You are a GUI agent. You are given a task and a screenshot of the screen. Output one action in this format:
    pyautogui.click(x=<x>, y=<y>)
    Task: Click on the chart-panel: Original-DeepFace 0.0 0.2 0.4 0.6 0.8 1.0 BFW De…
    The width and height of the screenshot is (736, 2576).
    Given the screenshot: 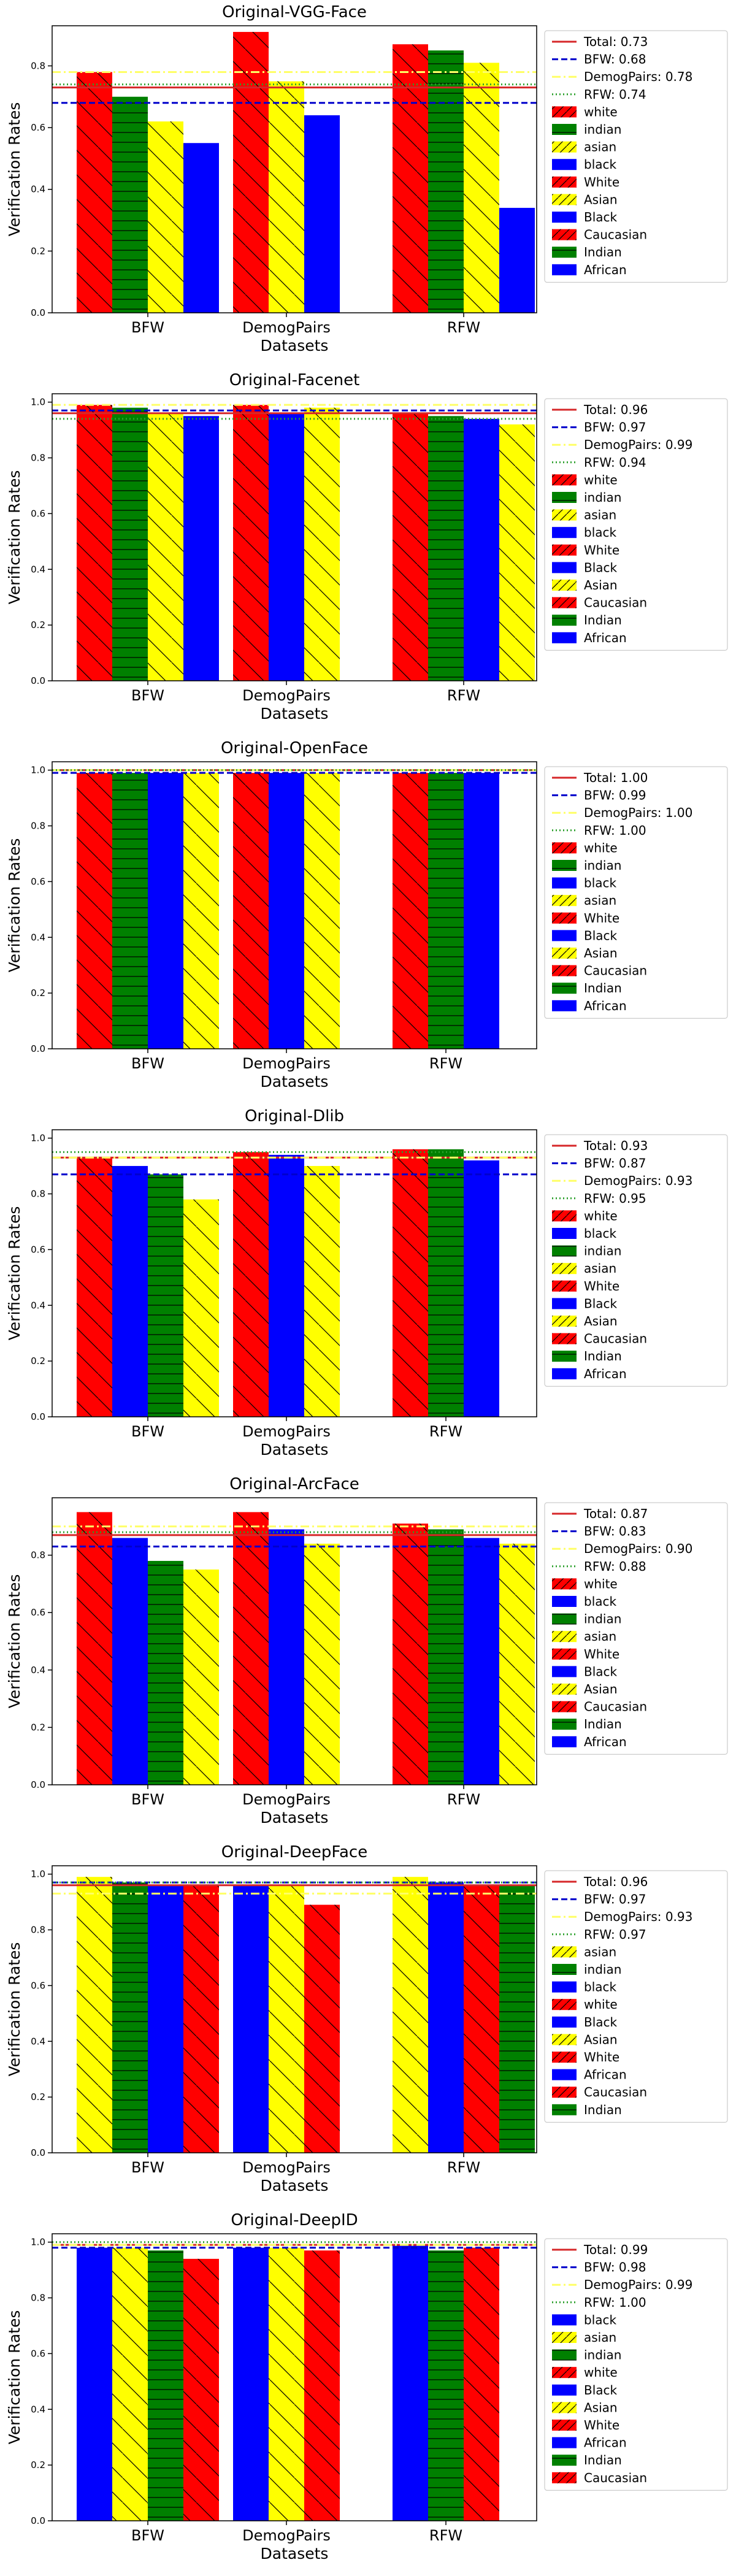 What is the action you would take?
    pyautogui.click(x=367, y=2019)
    